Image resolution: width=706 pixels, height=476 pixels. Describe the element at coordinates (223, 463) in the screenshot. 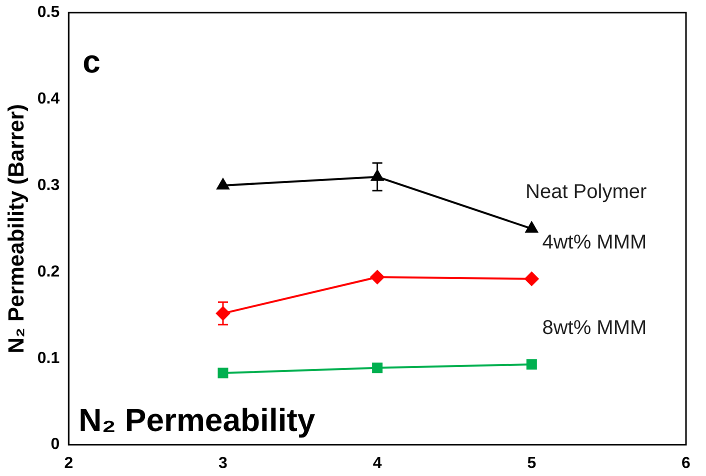

I see `x-tick-label: 3` at that location.